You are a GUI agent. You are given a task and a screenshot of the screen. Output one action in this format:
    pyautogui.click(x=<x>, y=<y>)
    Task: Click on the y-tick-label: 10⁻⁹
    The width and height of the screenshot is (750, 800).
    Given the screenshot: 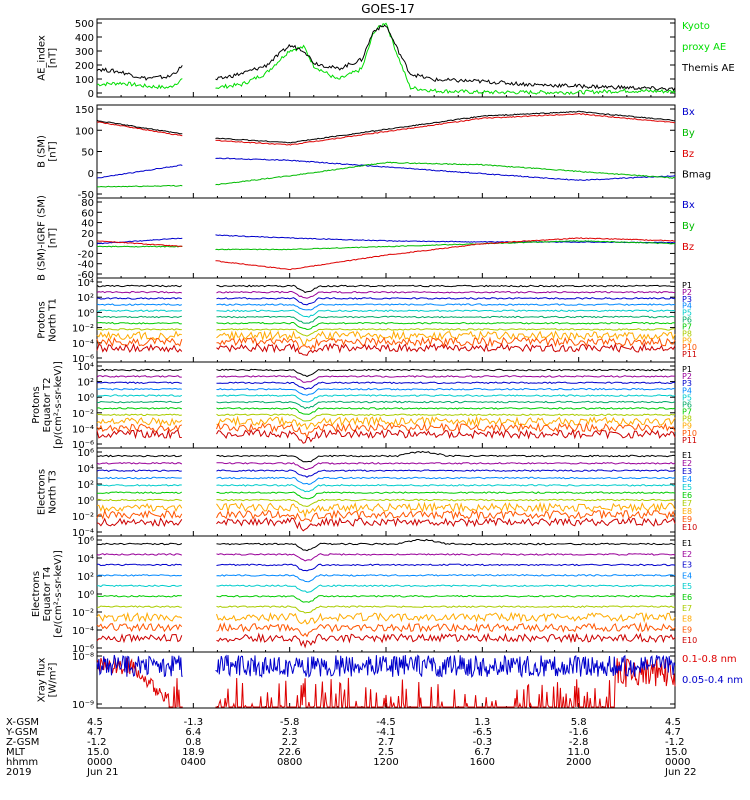 What is the action you would take?
    pyautogui.click(x=83, y=705)
    